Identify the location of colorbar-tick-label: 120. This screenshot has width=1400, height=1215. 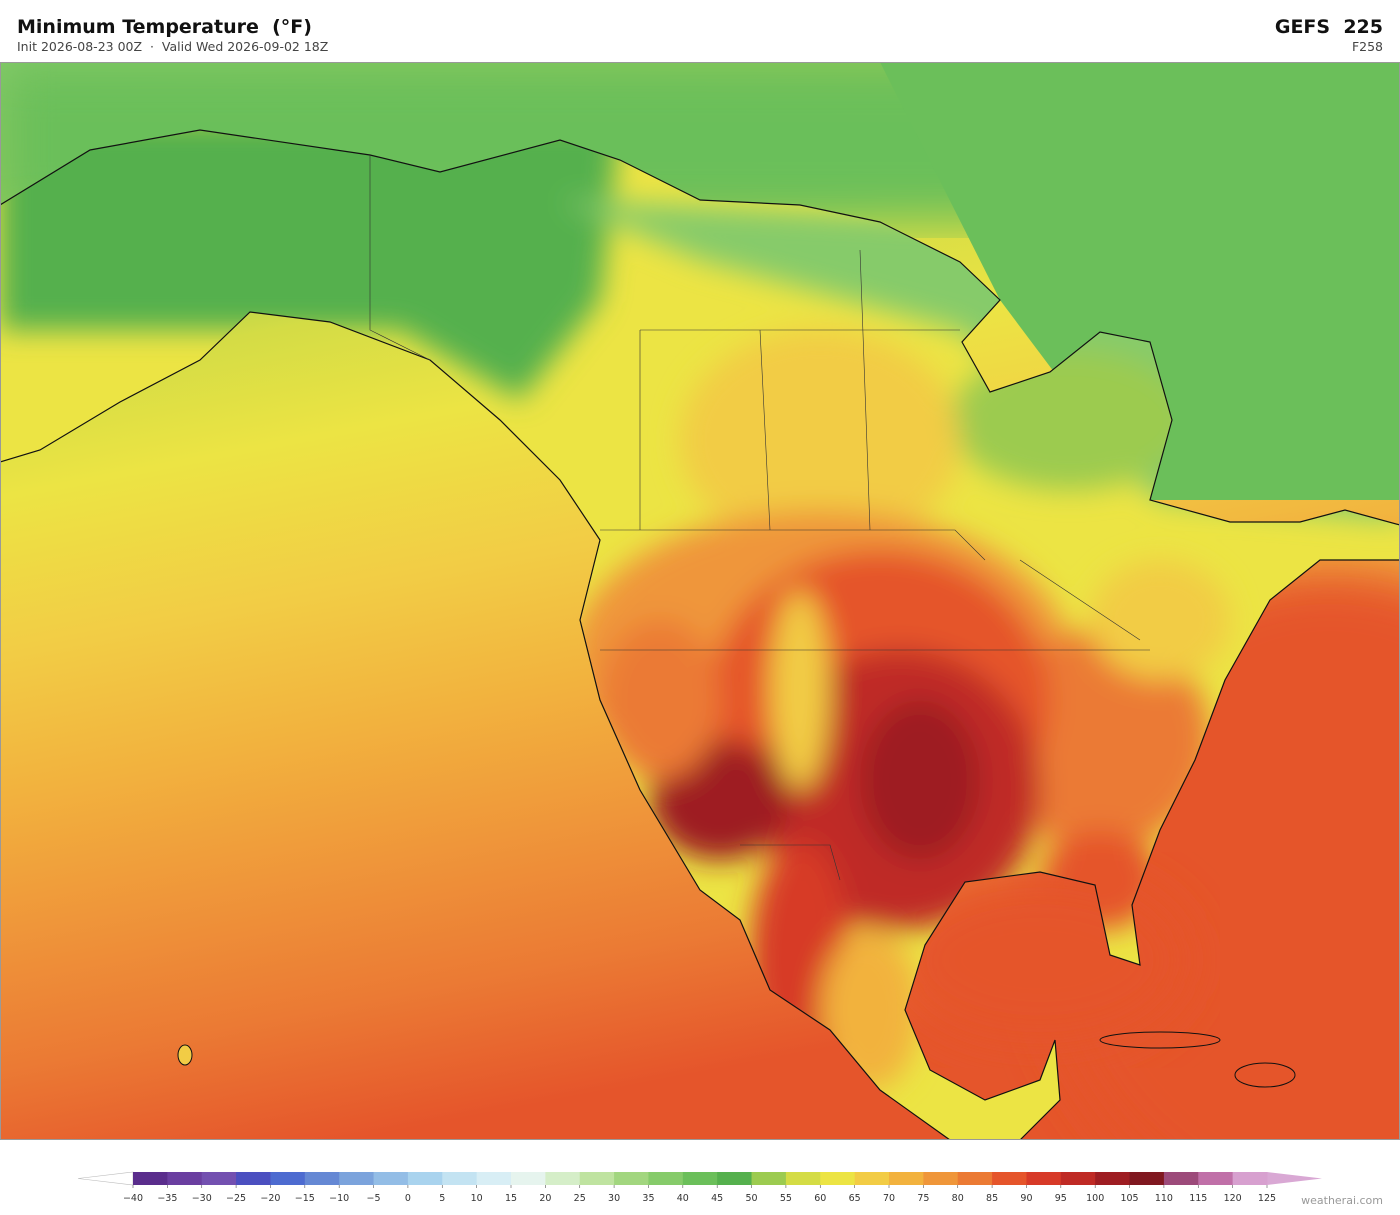
(1233, 1198).